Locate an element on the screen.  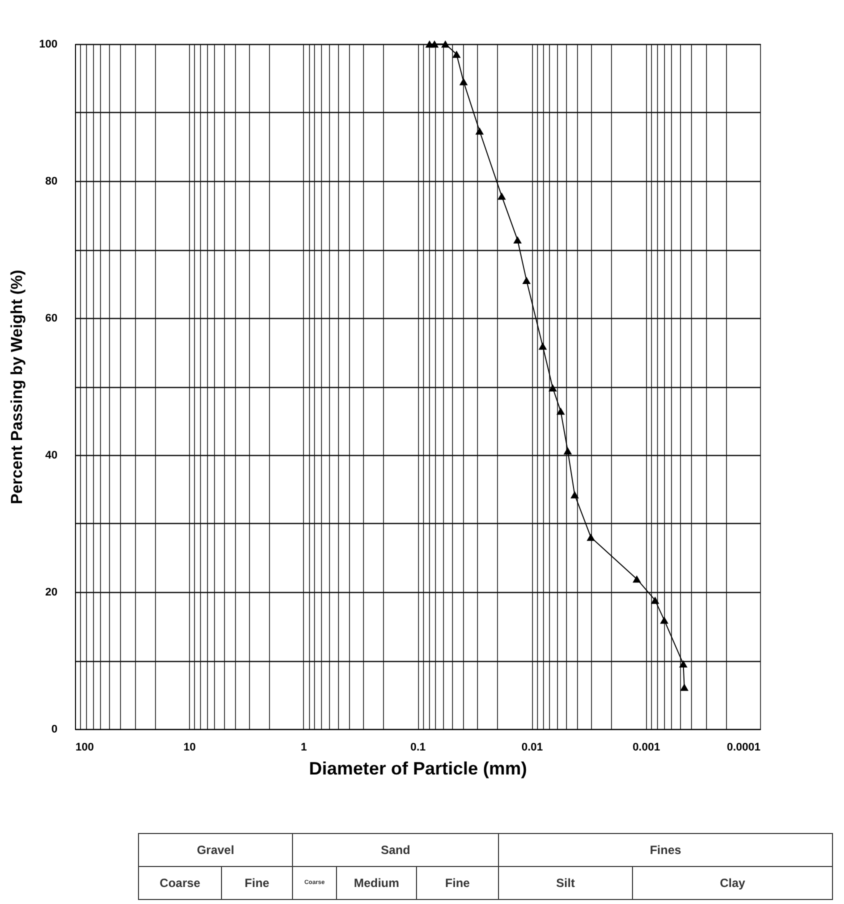
text: Coarse is located at coordinates (180, 883).